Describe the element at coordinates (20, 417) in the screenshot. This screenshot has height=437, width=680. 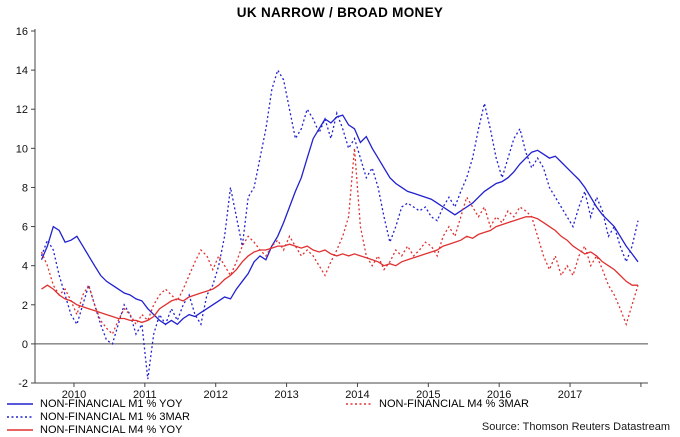
I see `legend-line-m1-3mar-icon` at that location.